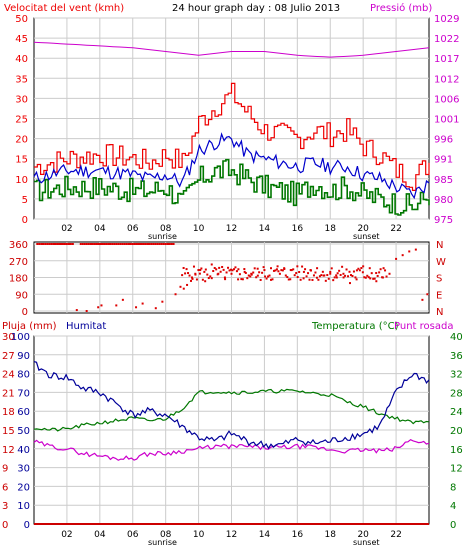 The height and width of the screenshot is (559, 470). What do you see at coordinates (18, 262) in the screenshot?
I see `direction-degree-tick: 270` at bounding box center [18, 262].